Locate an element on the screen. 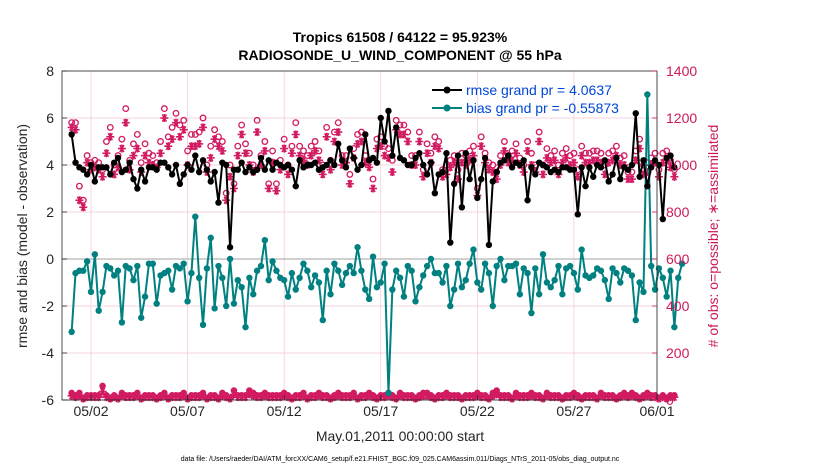  x-tick-label: 05/27 is located at coordinates (573, 411).